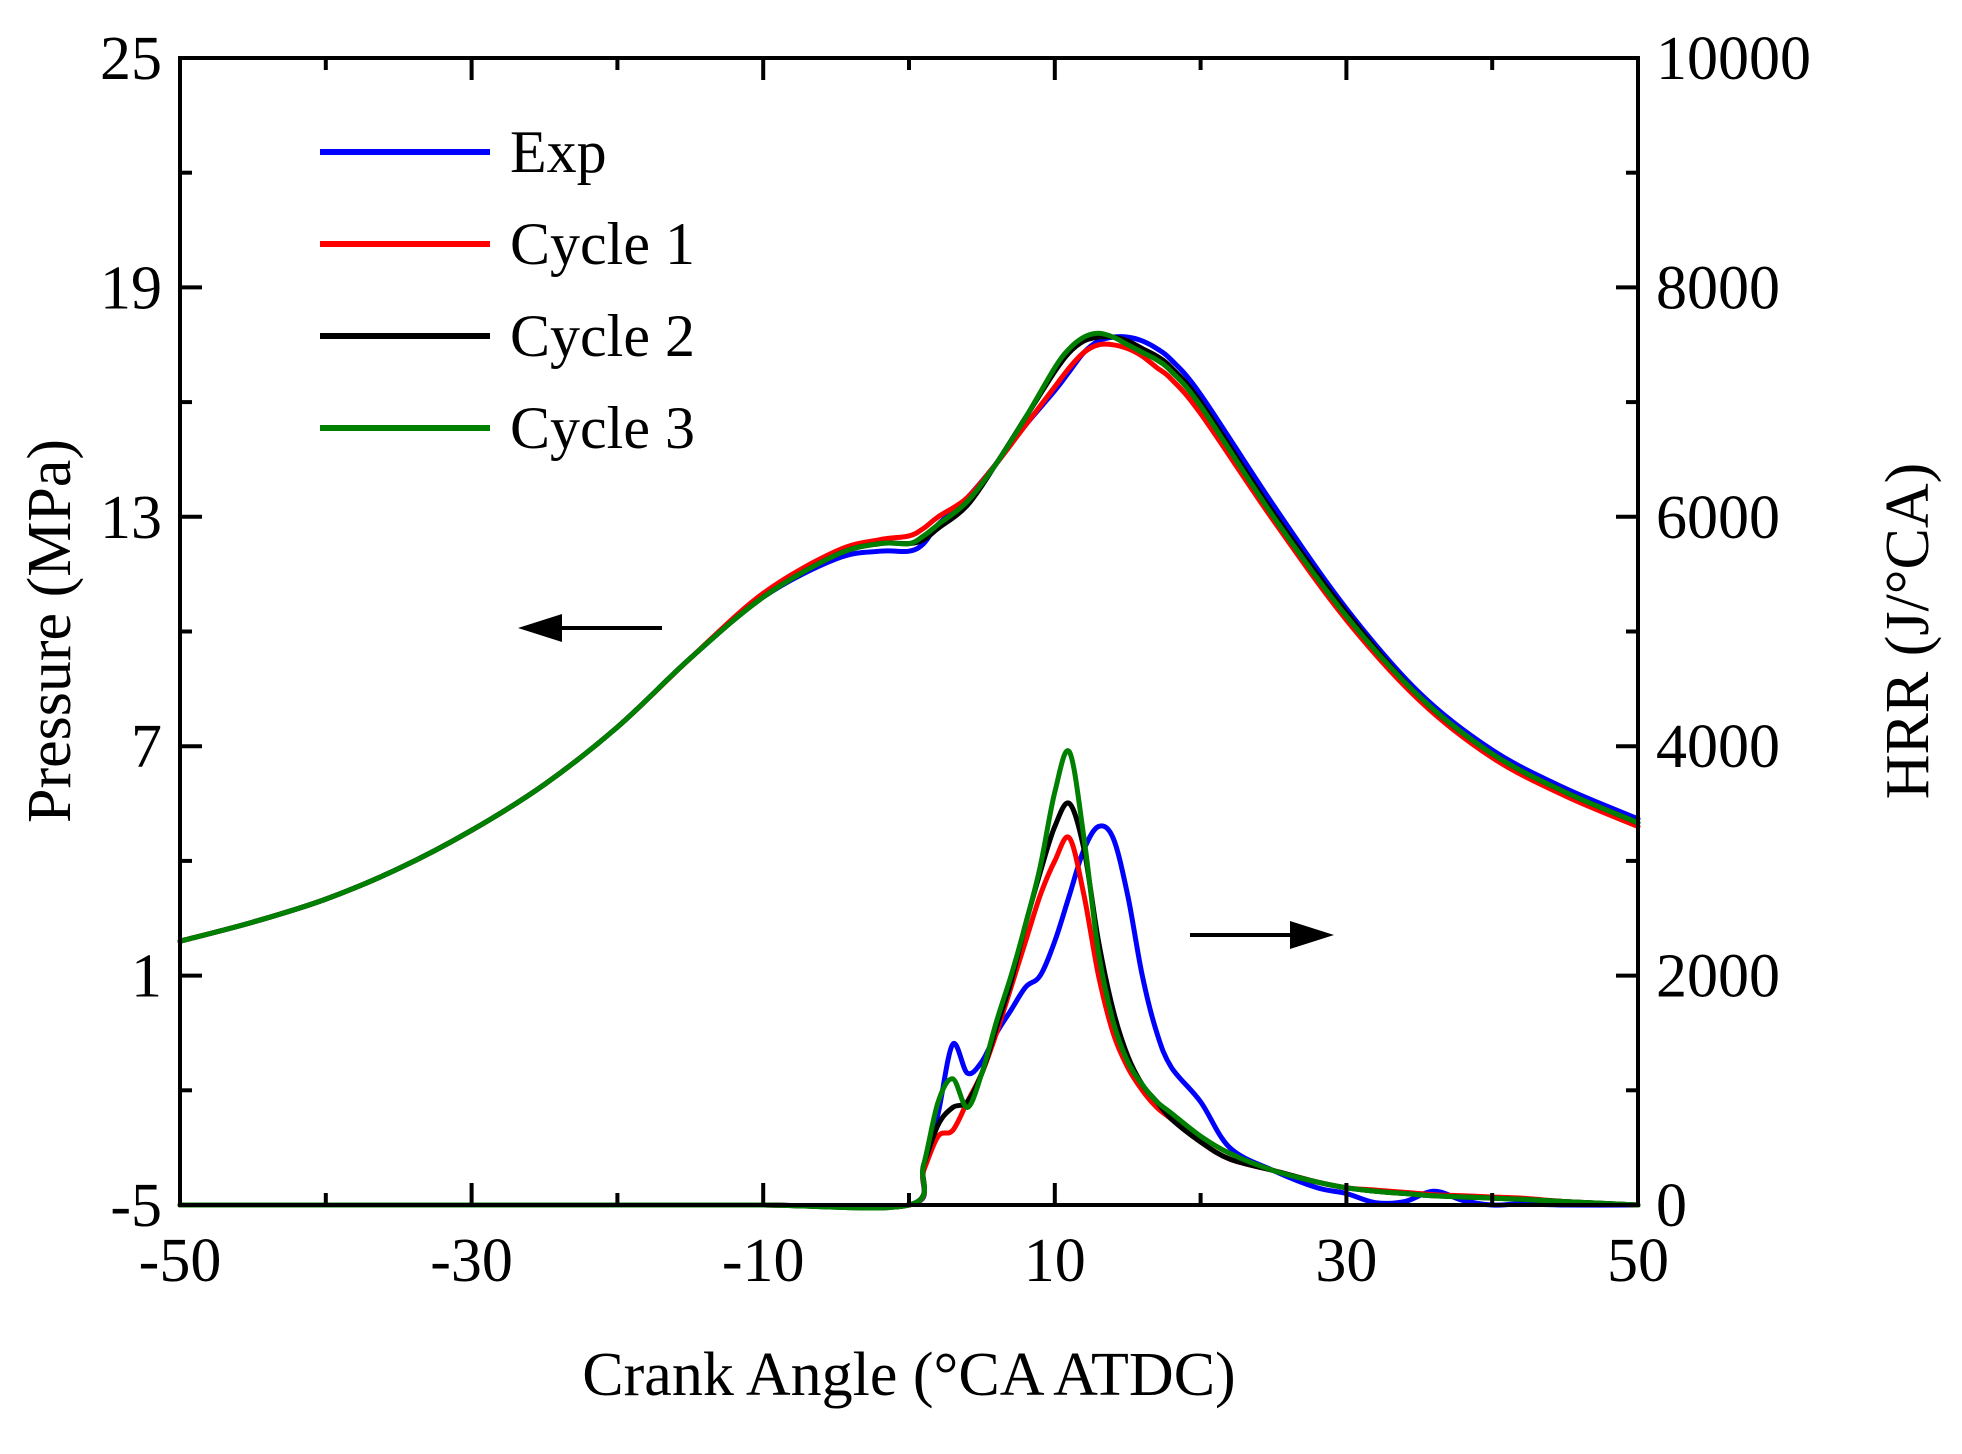 Image resolution: width=1962 pixels, height=1454 pixels. I want to click on y-left-tick-label: 13, so click(131, 518).